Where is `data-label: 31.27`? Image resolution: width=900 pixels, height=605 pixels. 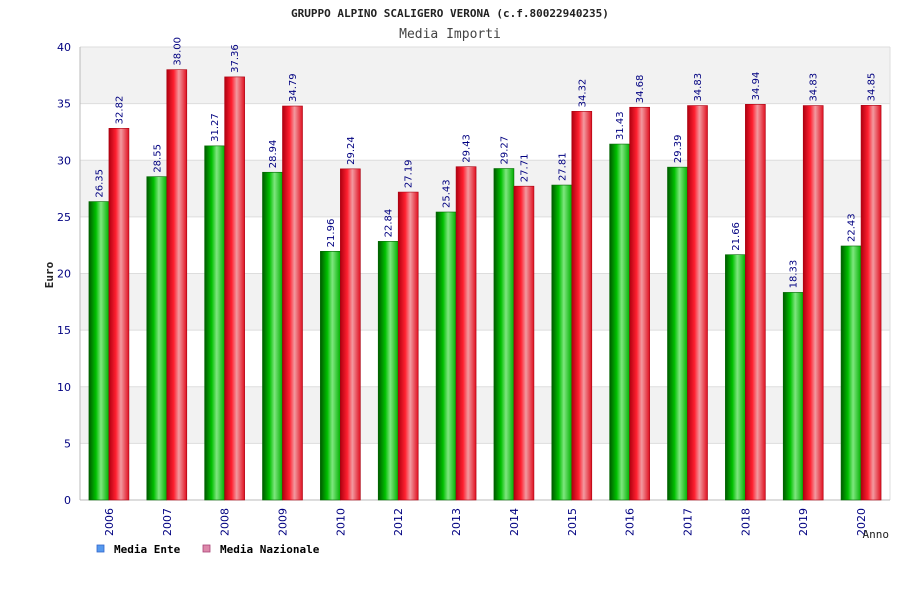 data-label: 31.27 is located at coordinates (215, 127).